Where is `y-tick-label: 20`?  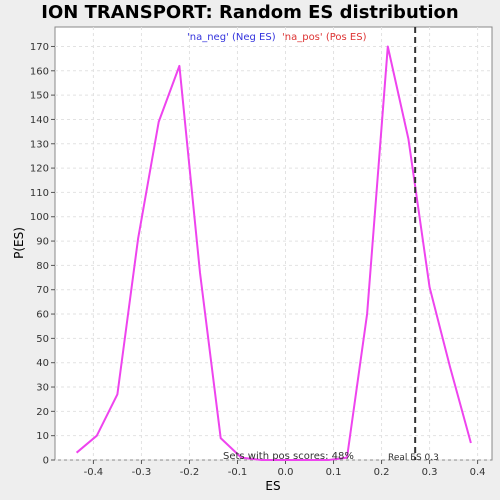
y-tick-label: 20 is located at coordinates (42, 412).